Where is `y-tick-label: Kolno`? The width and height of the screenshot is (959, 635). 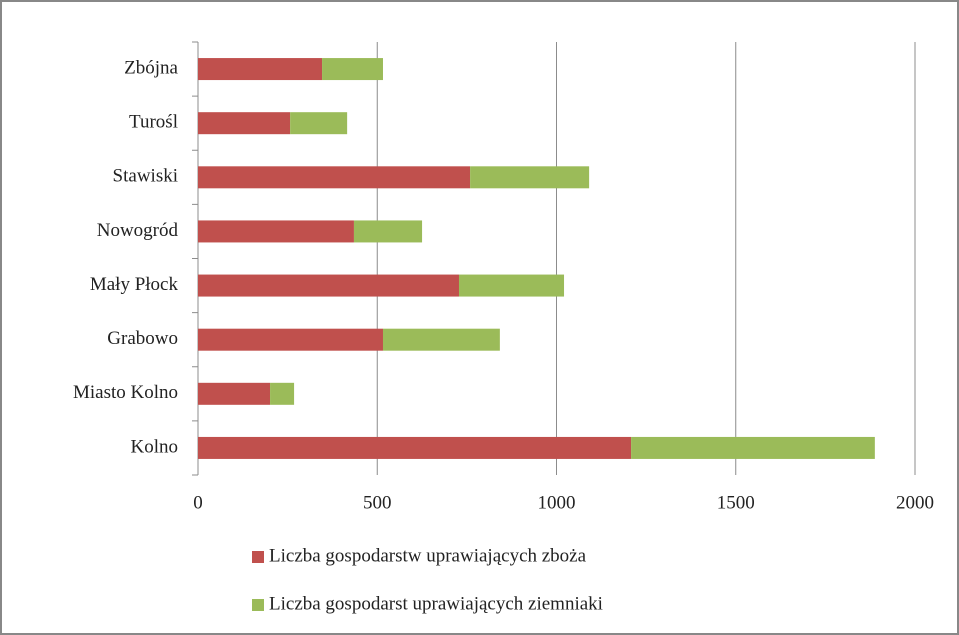
y-tick-label: Kolno is located at coordinates (155, 446).